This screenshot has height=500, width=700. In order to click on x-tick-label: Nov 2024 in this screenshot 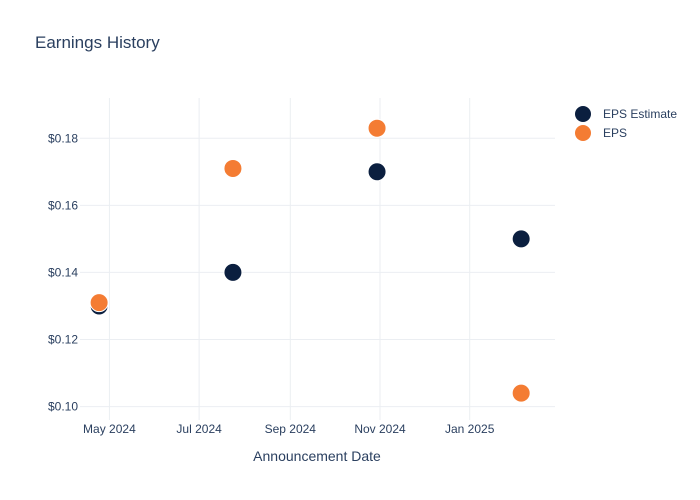, I will do `click(380, 429)`.